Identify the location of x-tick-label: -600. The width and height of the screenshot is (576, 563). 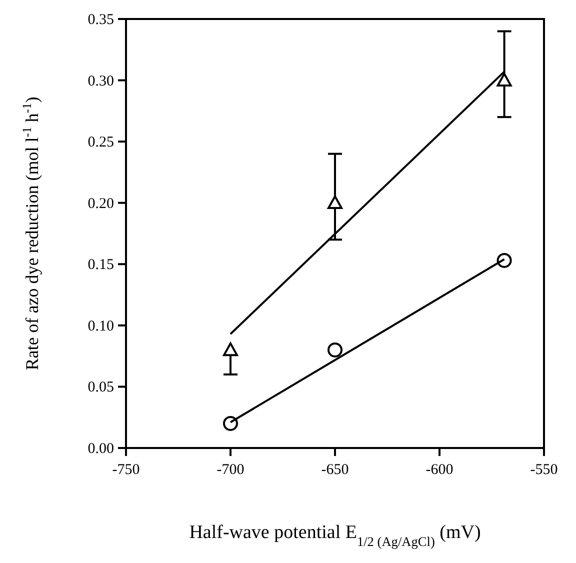
(440, 470).